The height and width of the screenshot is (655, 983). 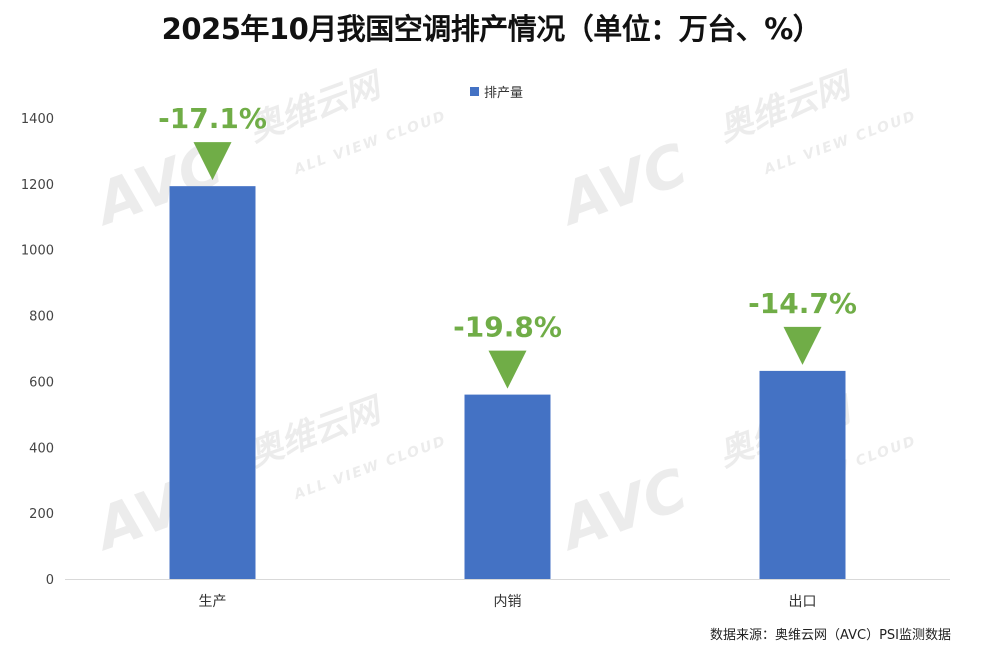 I want to click on x-tick-label: 内销, so click(x=508, y=602).